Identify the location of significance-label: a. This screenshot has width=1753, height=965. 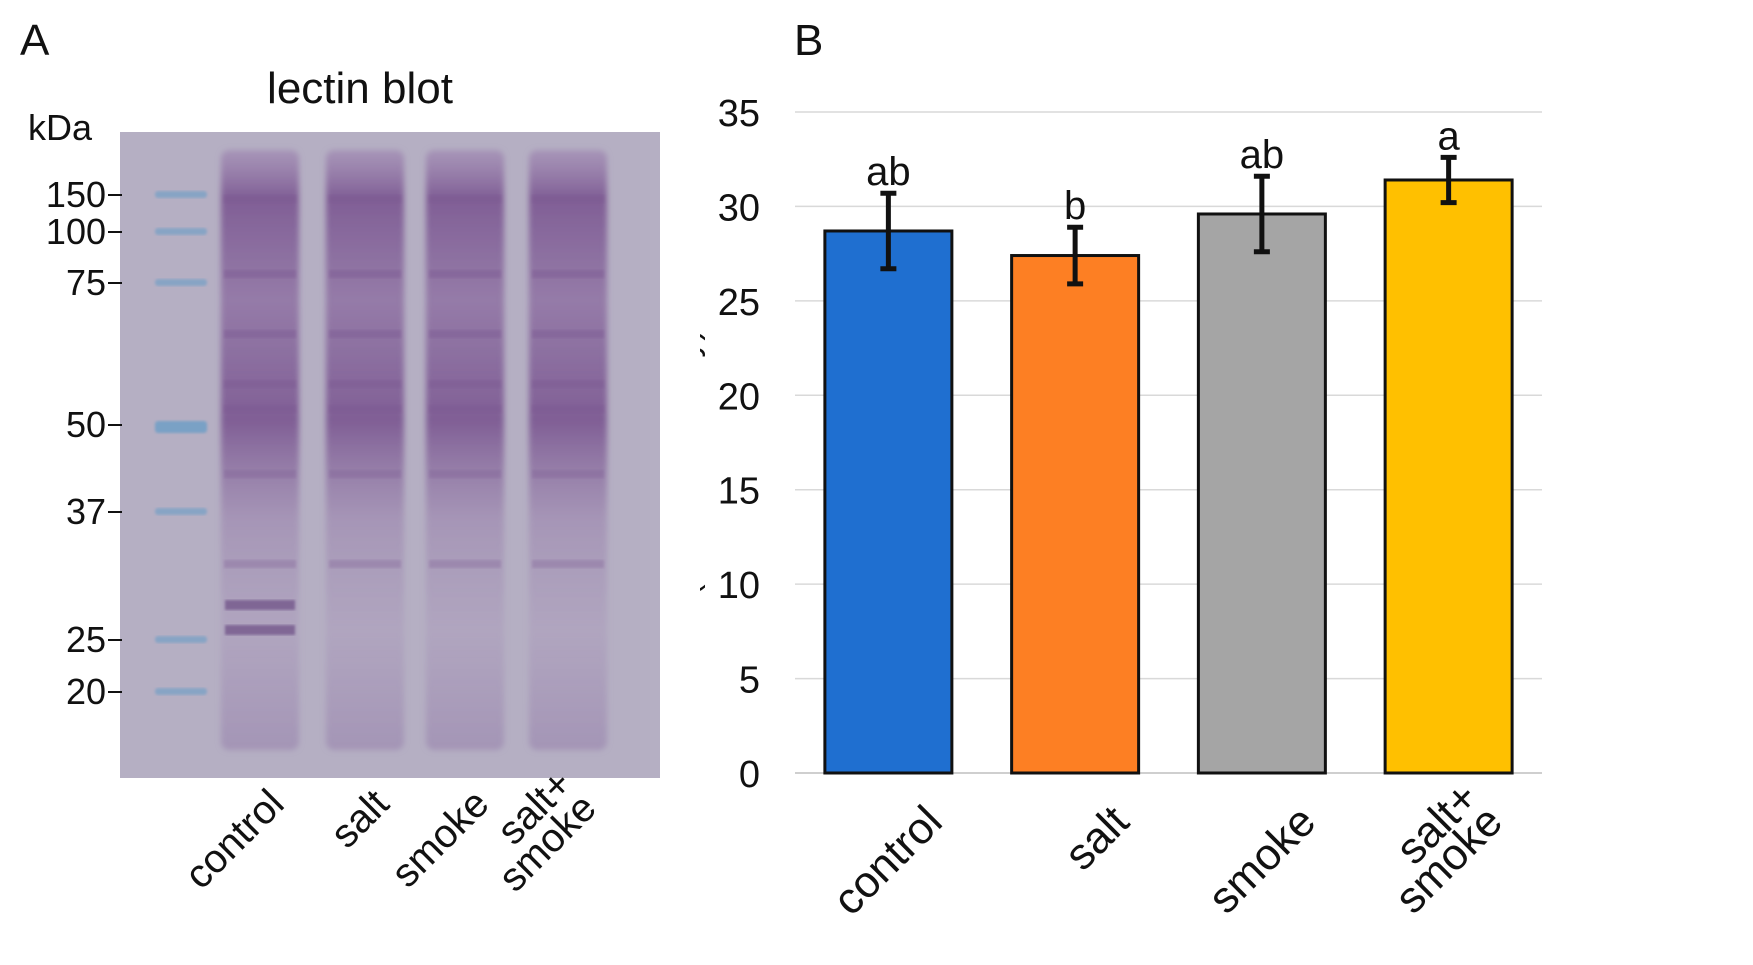
(1449, 136).